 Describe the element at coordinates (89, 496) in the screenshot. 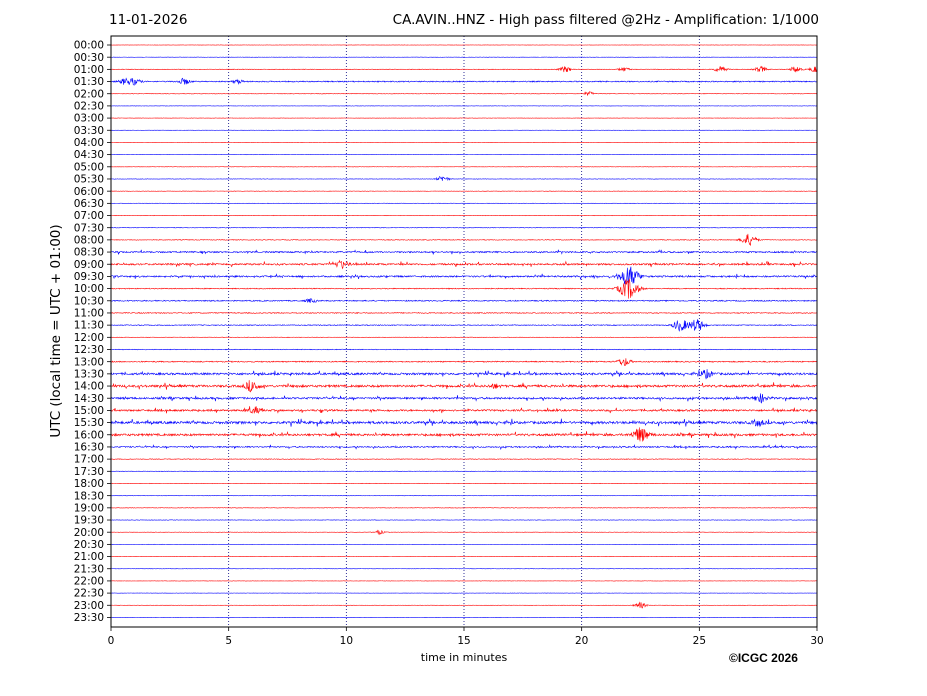

I see `y-tick-label: 18:30` at that location.